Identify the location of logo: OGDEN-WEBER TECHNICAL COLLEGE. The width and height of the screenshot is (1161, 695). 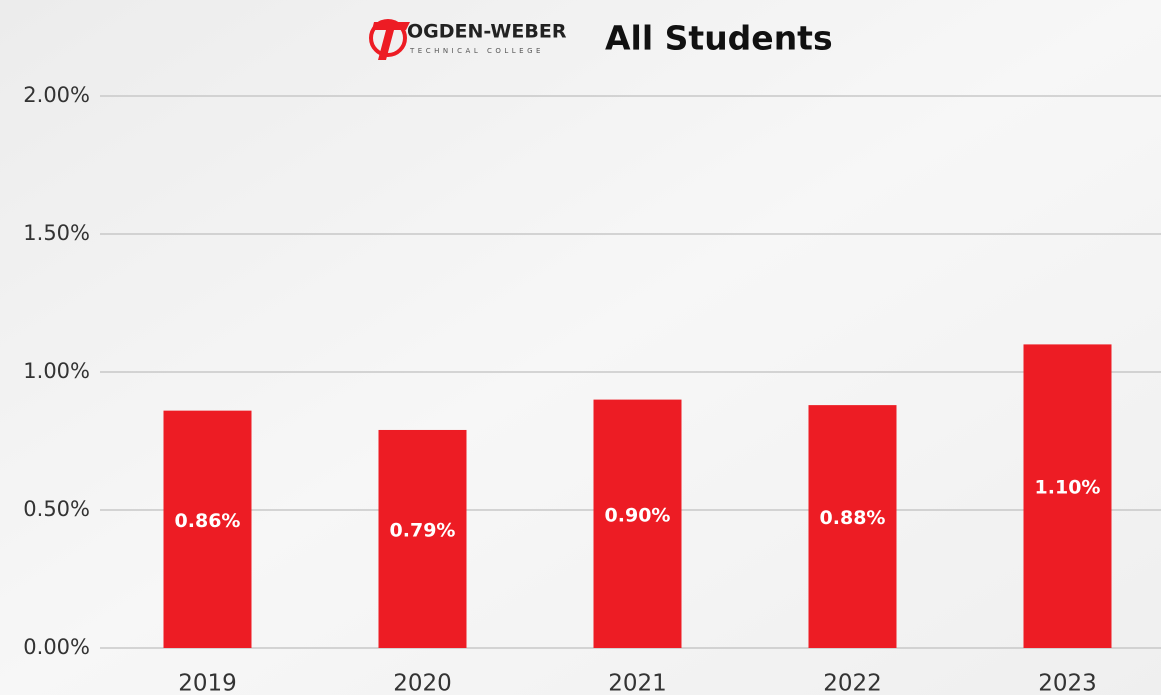
(468, 39).